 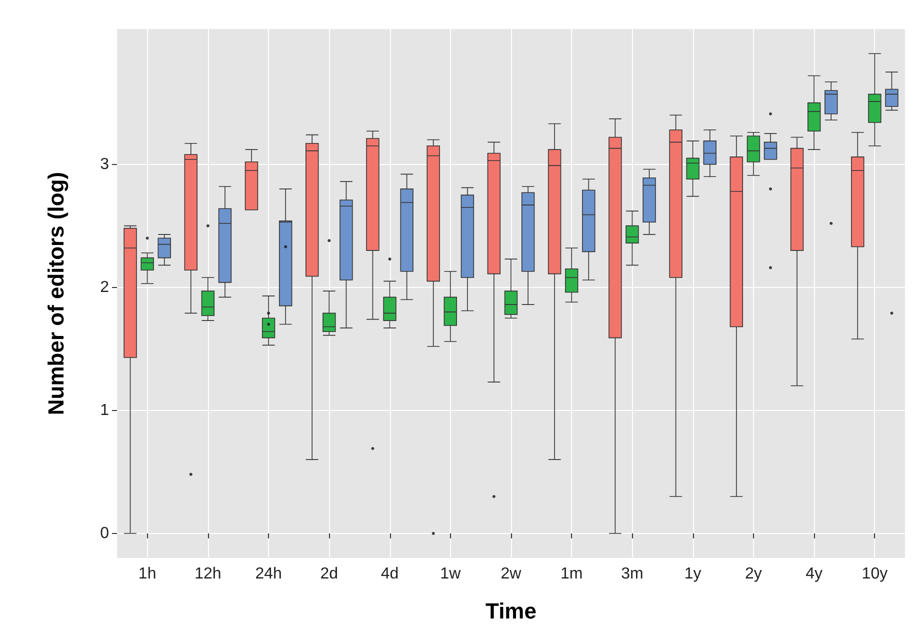 I want to click on x-axis-title: Time, so click(x=511, y=611).